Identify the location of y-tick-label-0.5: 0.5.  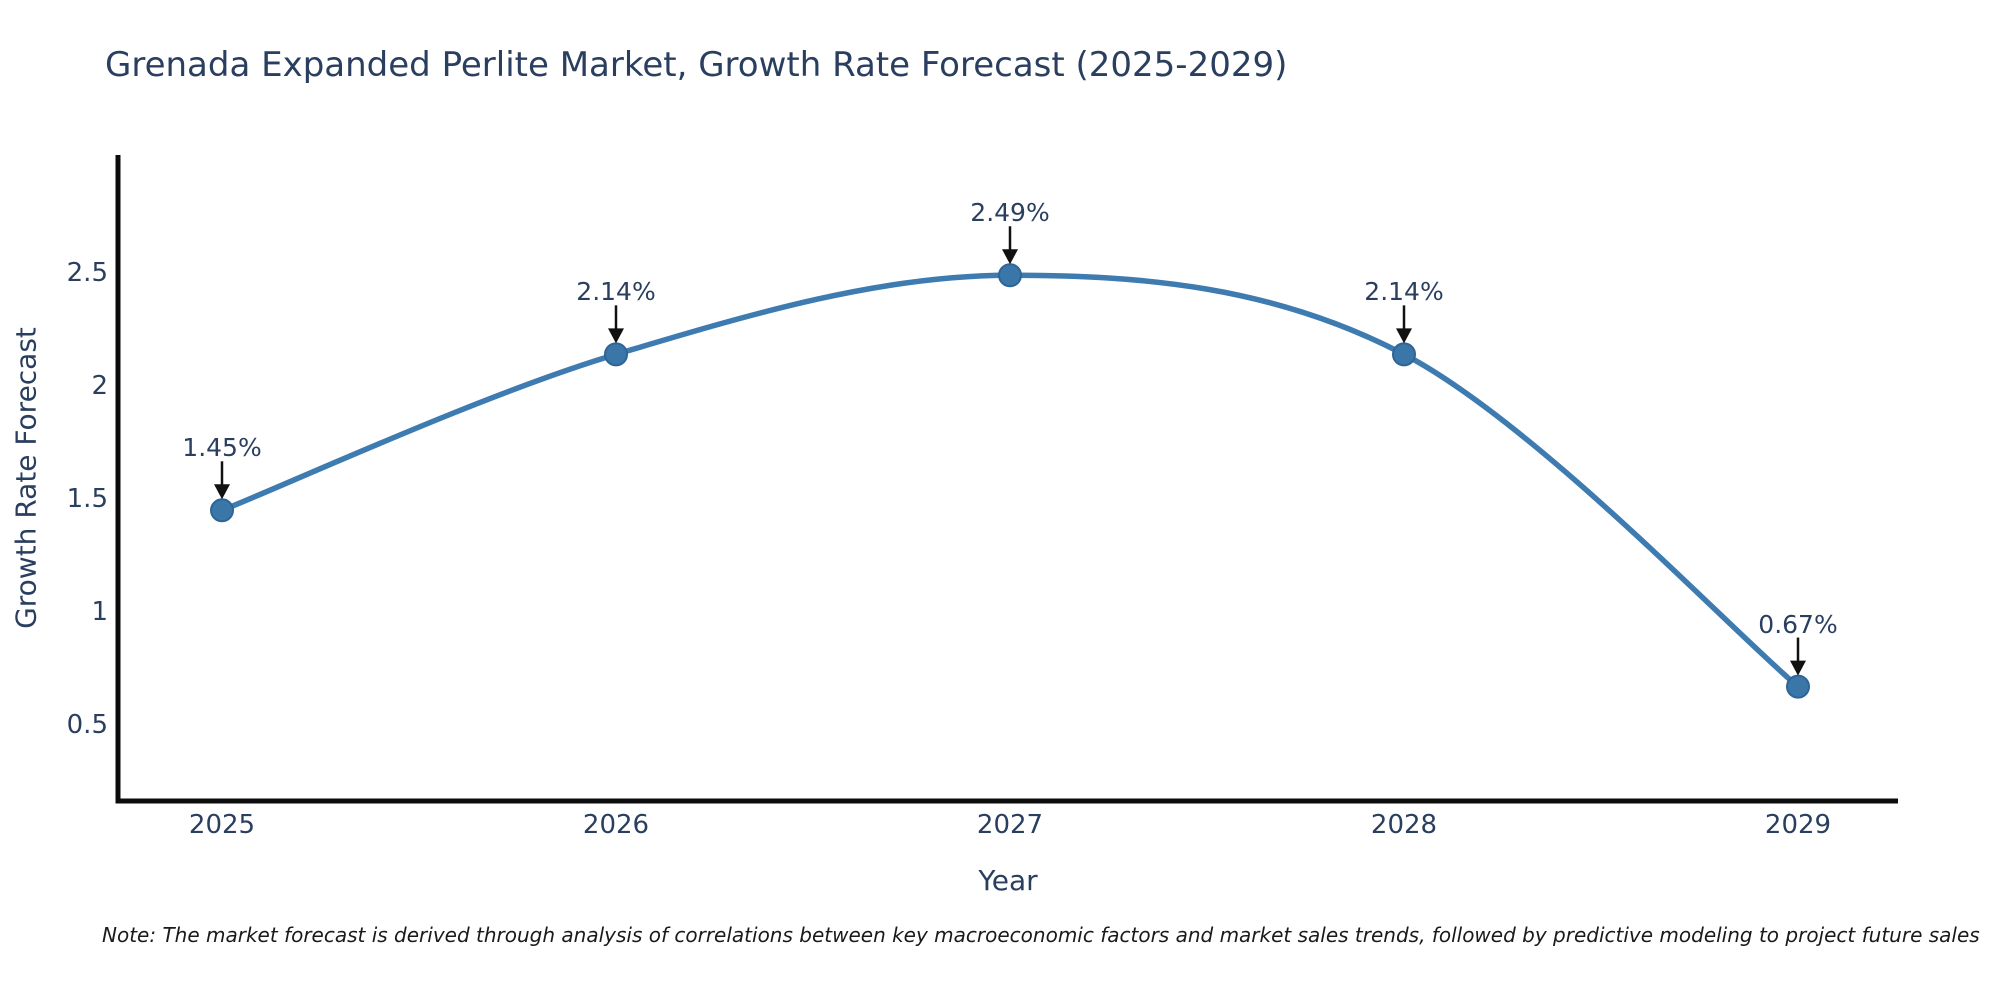
(87, 725).